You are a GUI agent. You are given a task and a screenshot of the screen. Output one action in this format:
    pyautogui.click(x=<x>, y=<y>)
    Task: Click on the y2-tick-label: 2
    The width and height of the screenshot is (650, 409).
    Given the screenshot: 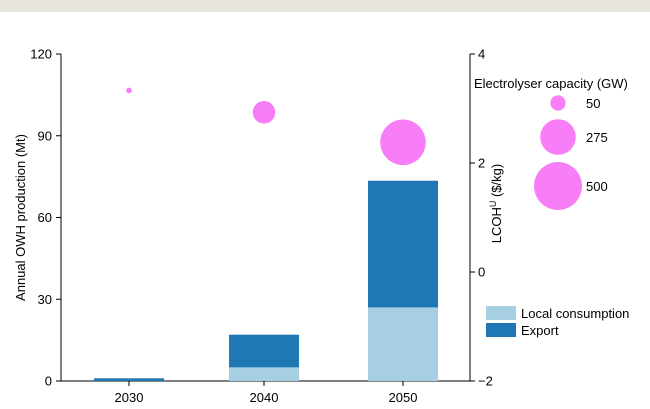 What is the action you would take?
    pyautogui.click(x=481, y=163)
    